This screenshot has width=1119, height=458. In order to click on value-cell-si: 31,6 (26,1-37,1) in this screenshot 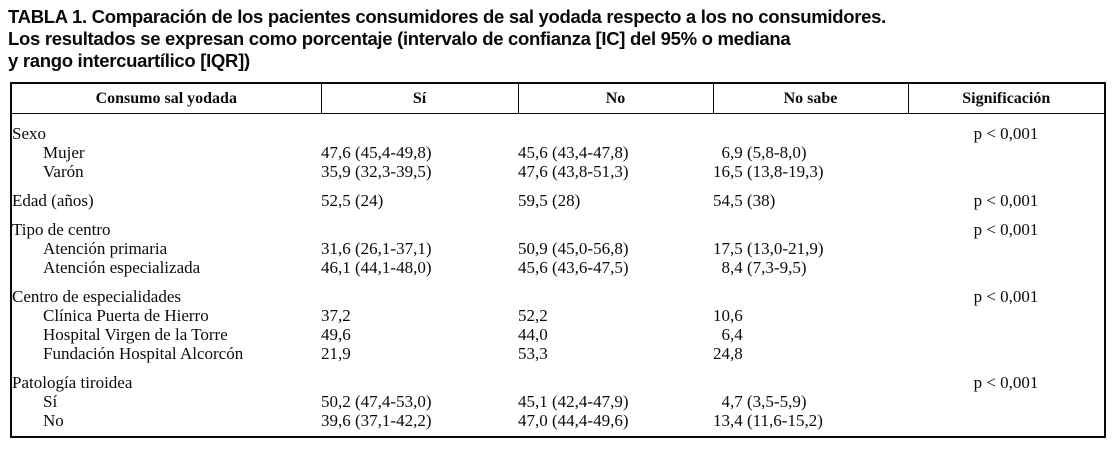, I will do `click(376, 248)`.